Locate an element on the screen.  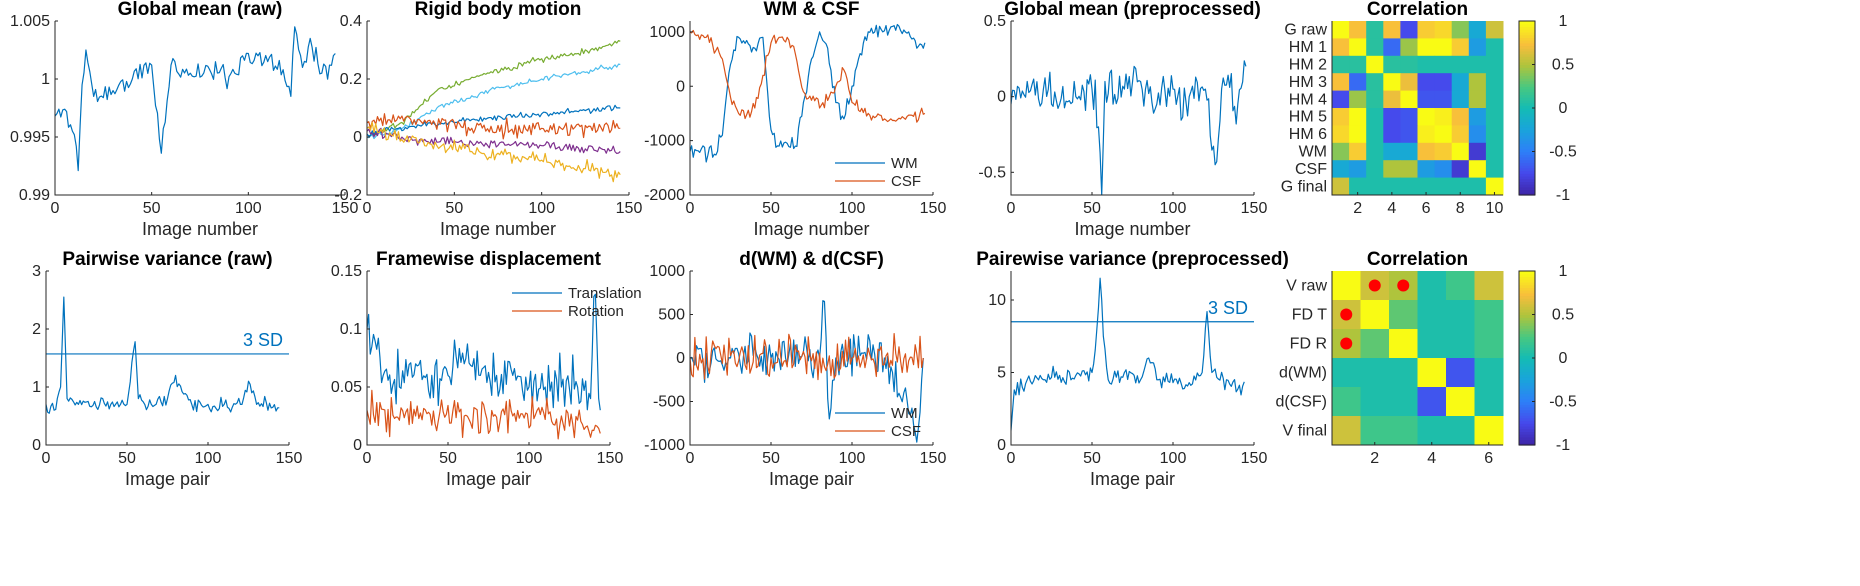
colorbar-tick-label: -0.5 is located at coordinates (1563, 152).